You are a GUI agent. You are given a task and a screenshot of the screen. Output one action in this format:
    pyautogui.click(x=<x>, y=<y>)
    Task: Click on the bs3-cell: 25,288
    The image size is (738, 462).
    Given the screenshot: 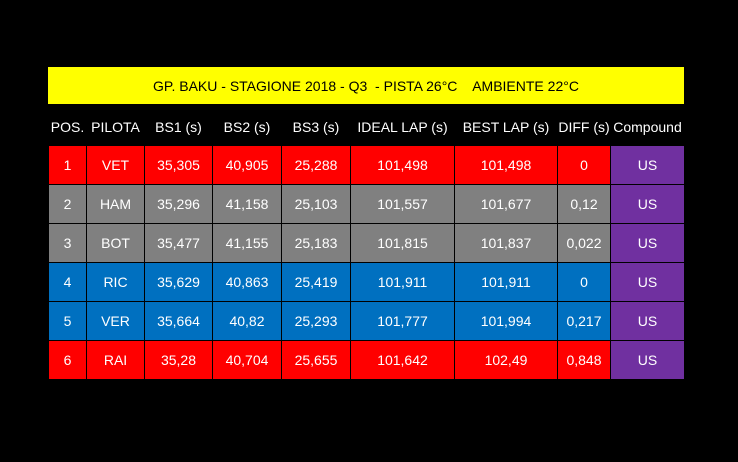 What is the action you would take?
    pyautogui.click(x=316, y=165)
    